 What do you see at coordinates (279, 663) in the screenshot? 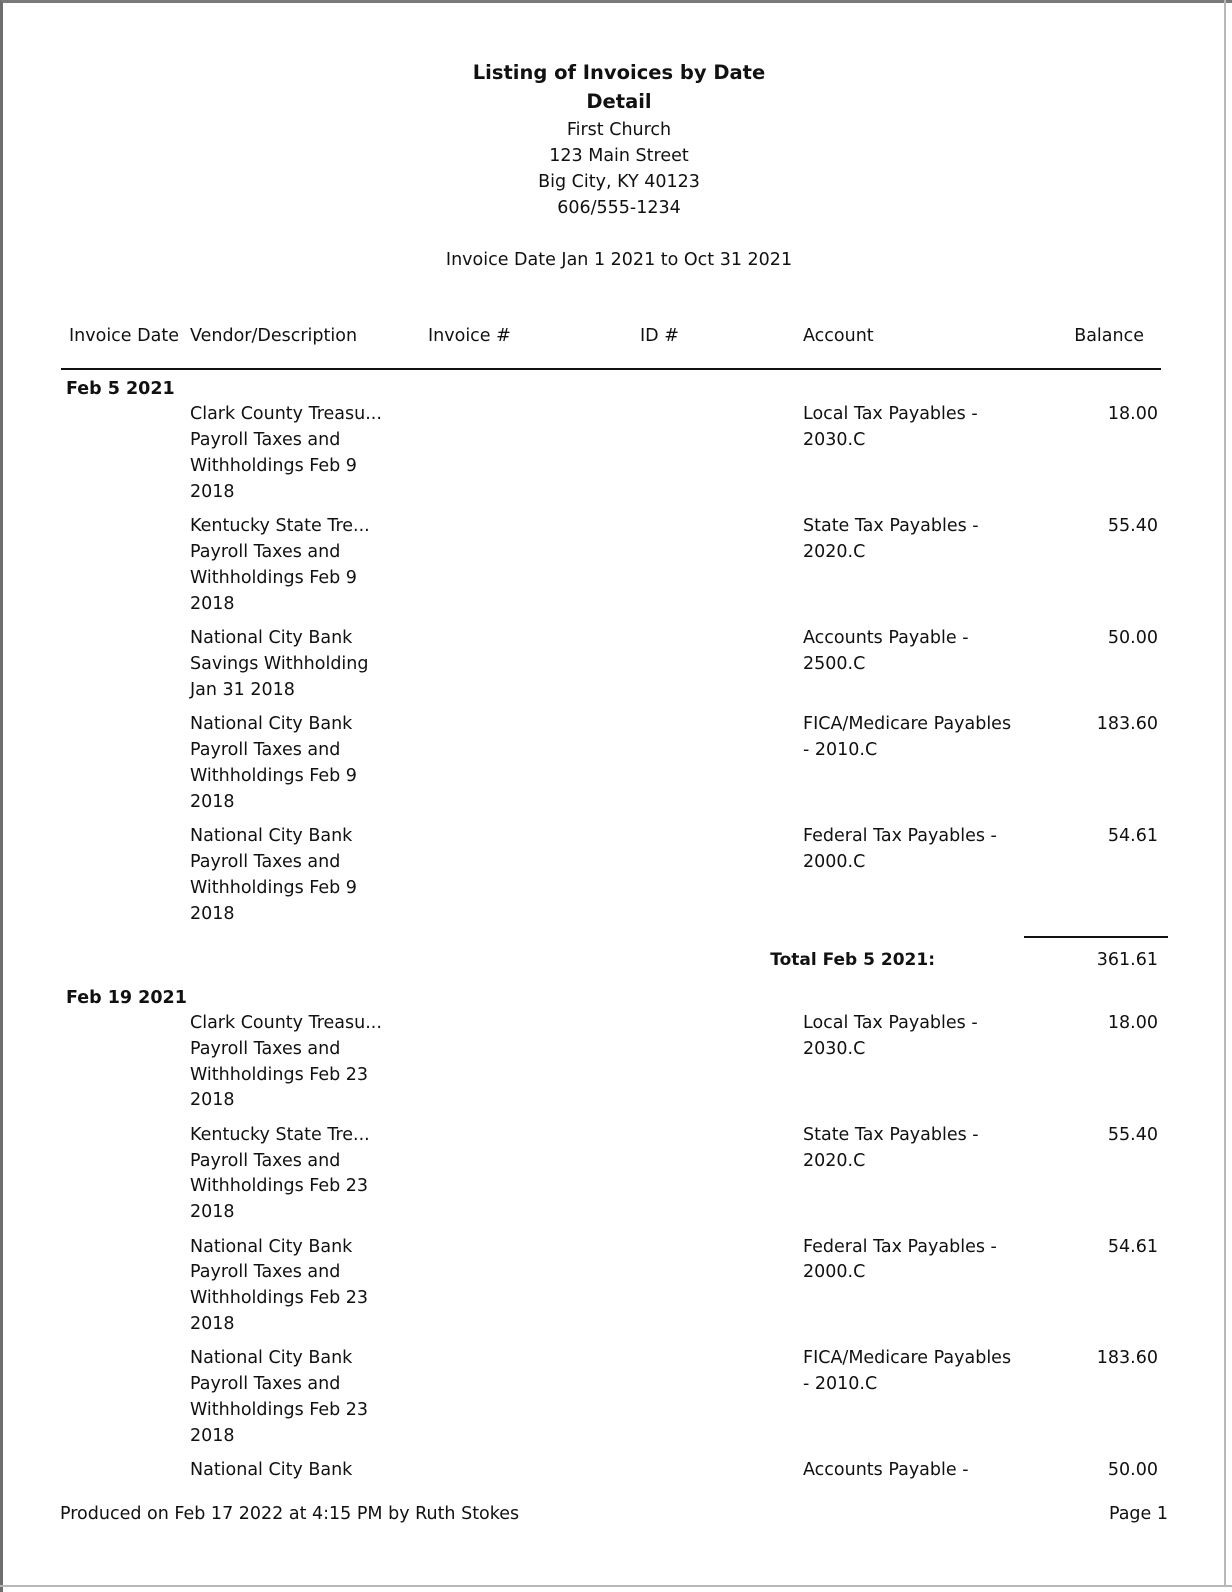
I see `vendor-line: Savings Withholding` at bounding box center [279, 663].